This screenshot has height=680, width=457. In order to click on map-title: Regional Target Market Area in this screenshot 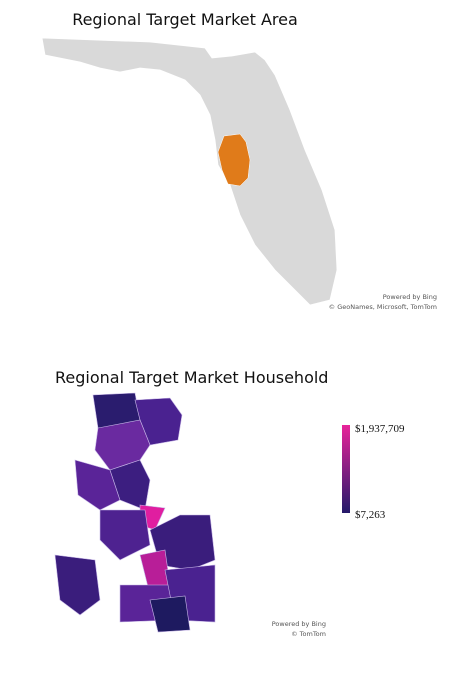, I will do `click(185, 19)`.